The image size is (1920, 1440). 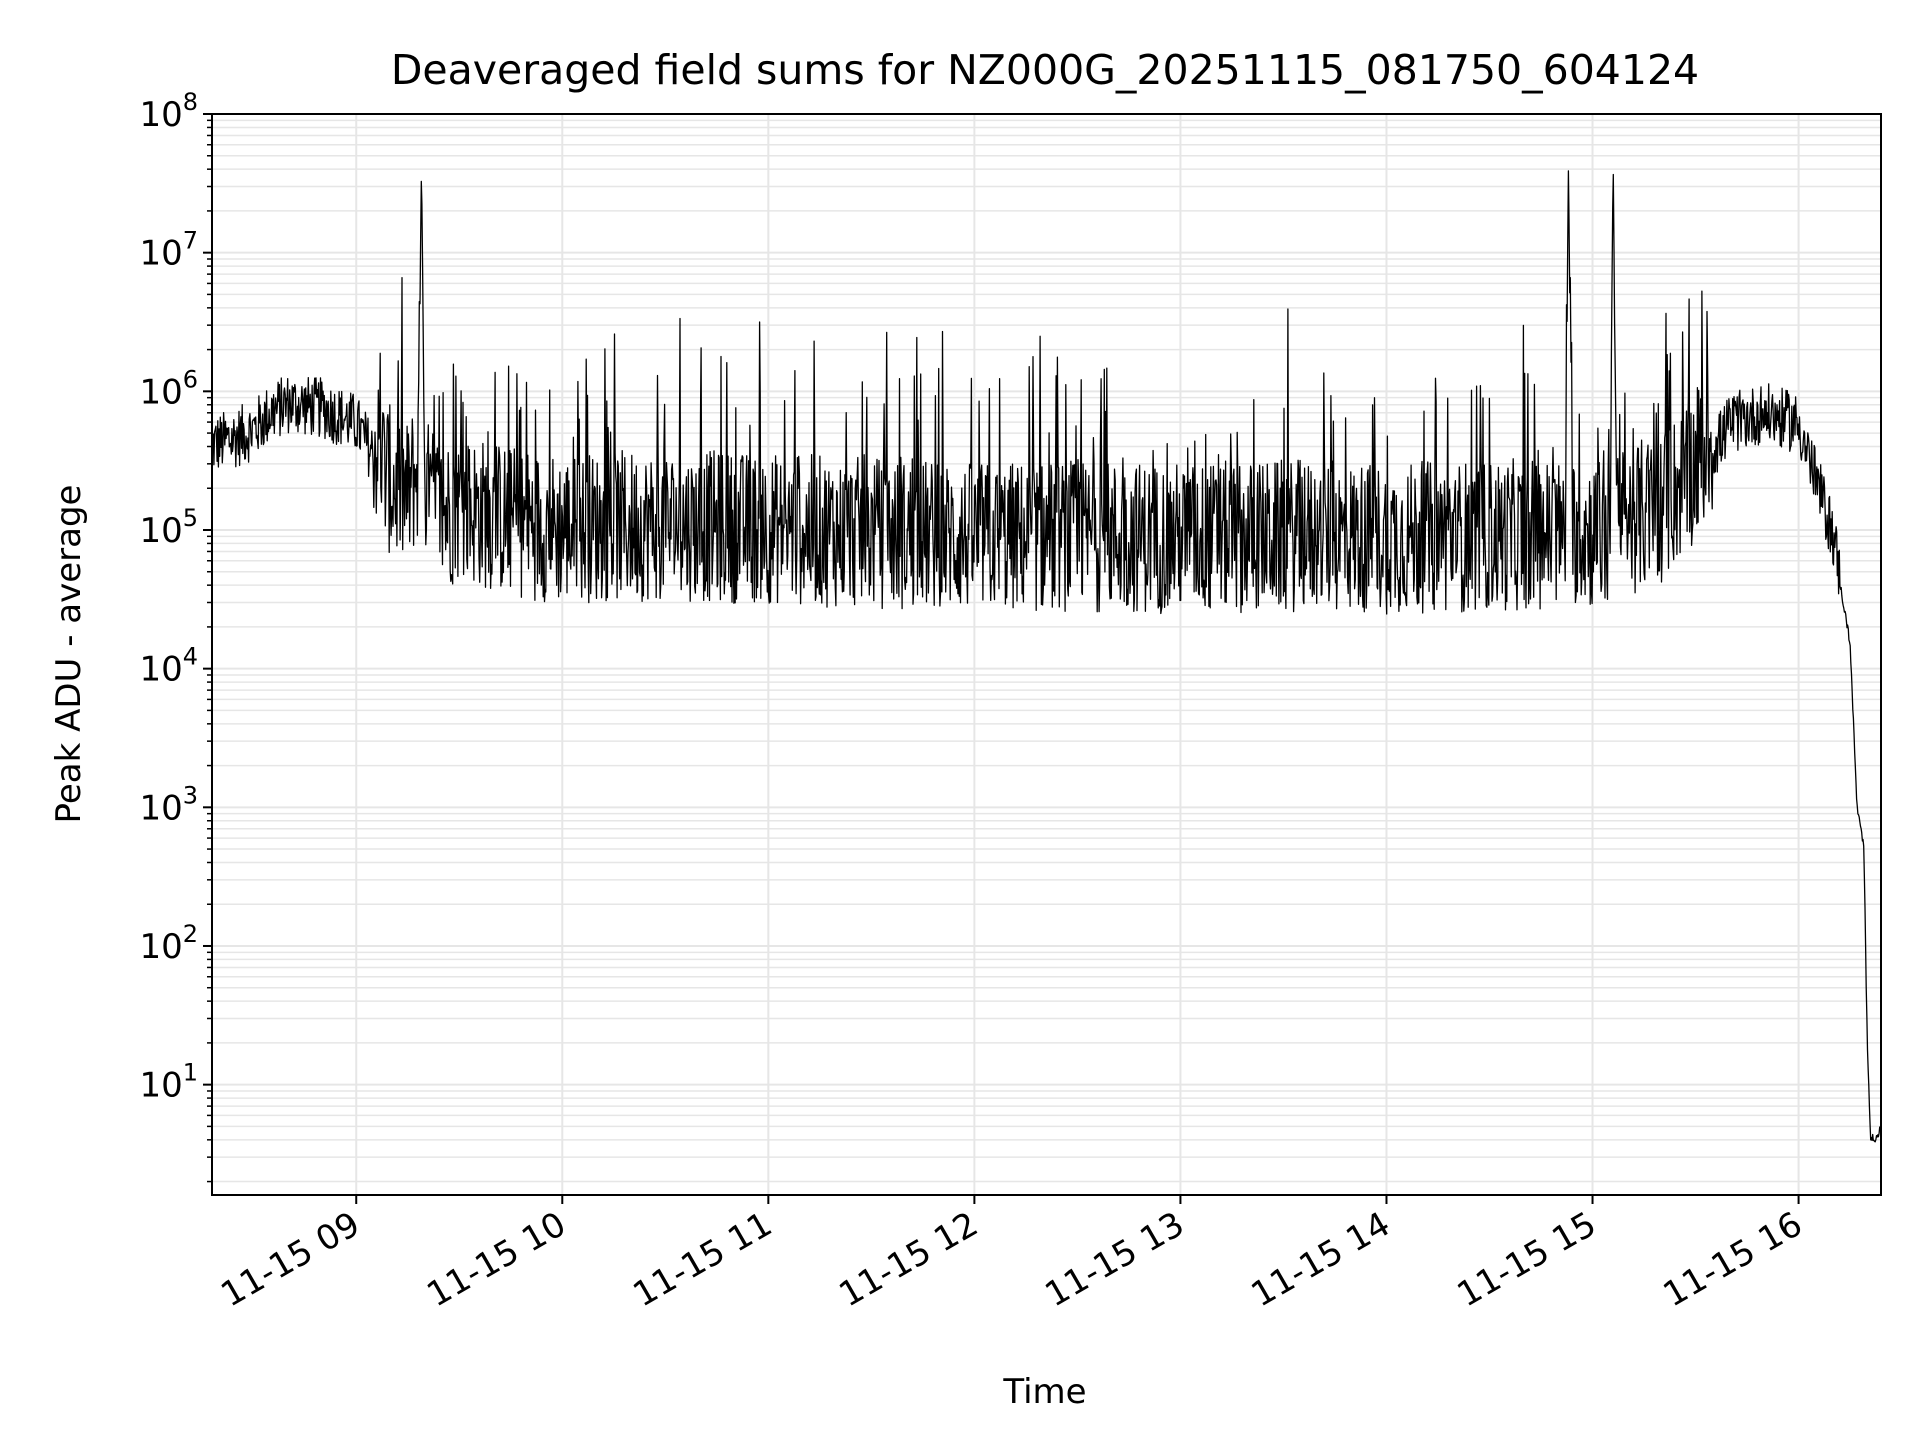 I want to click on y-tick-label: 10³, so click(x=168, y=804).